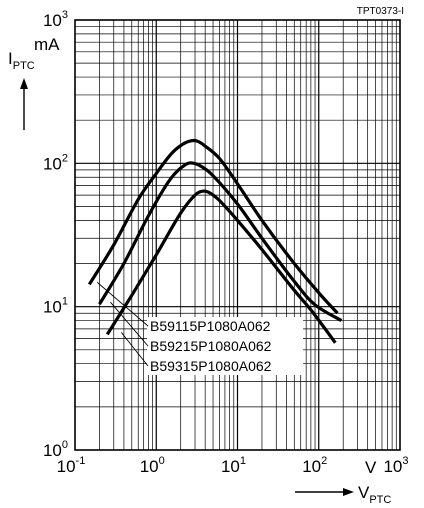 The image size is (424, 508). What do you see at coordinates (314, 465) in the screenshot?
I see `x-tick-label: 10²` at bounding box center [314, 465].